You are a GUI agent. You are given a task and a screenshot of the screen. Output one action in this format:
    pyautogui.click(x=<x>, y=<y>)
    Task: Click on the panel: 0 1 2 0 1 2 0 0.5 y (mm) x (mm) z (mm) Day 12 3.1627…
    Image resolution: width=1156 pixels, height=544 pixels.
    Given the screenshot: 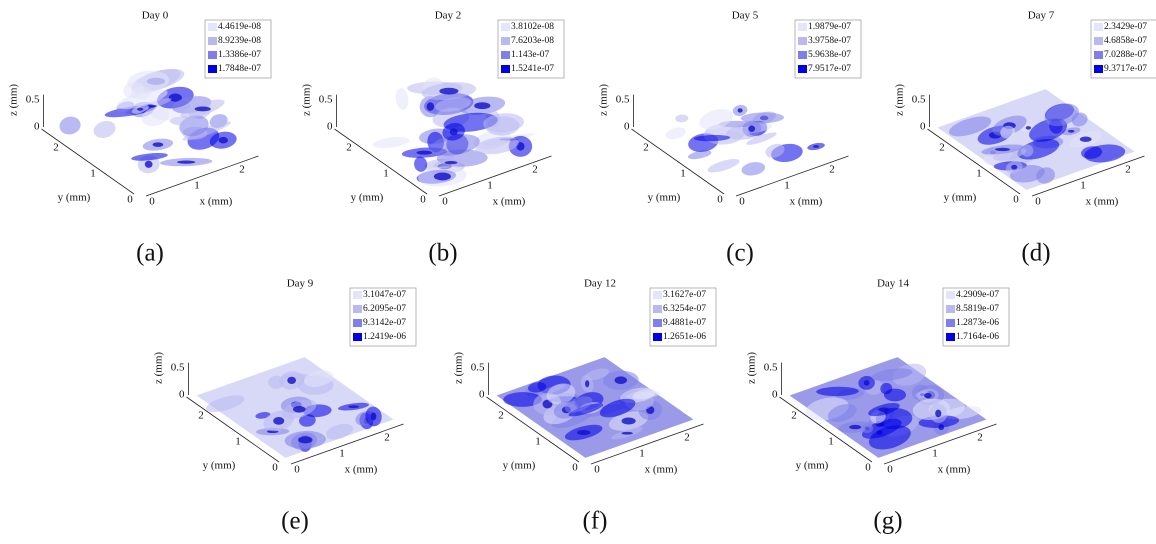 What is the action you would take?
    pyautogui.click(x=585, y=406)
    